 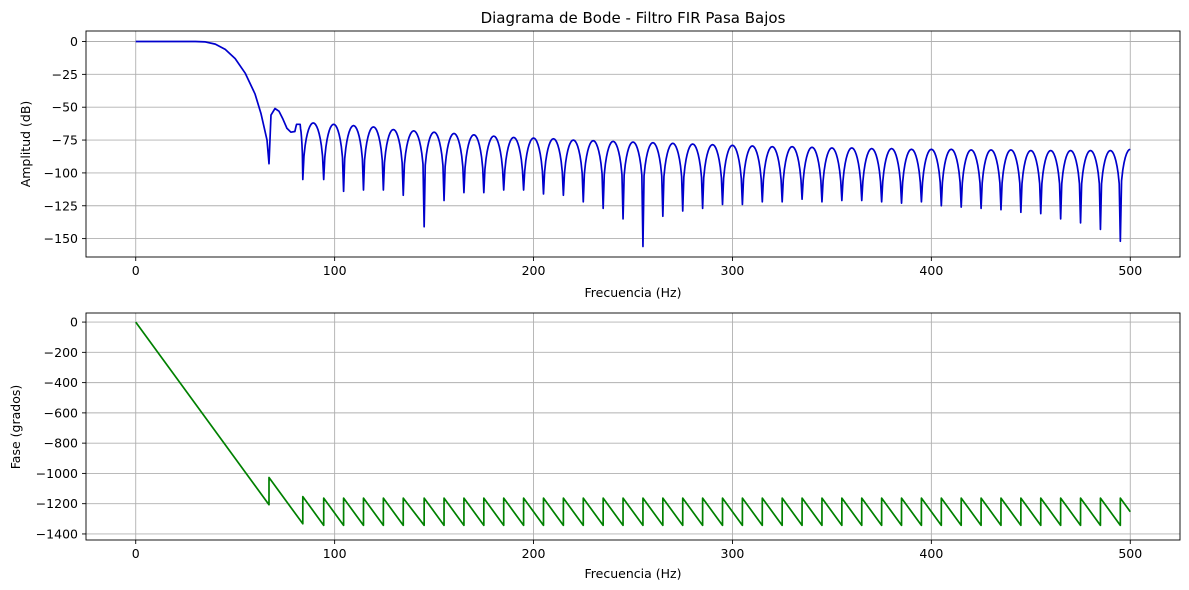 I want to click on phase-x-tick-label: 0, so click(x=136, y=553).